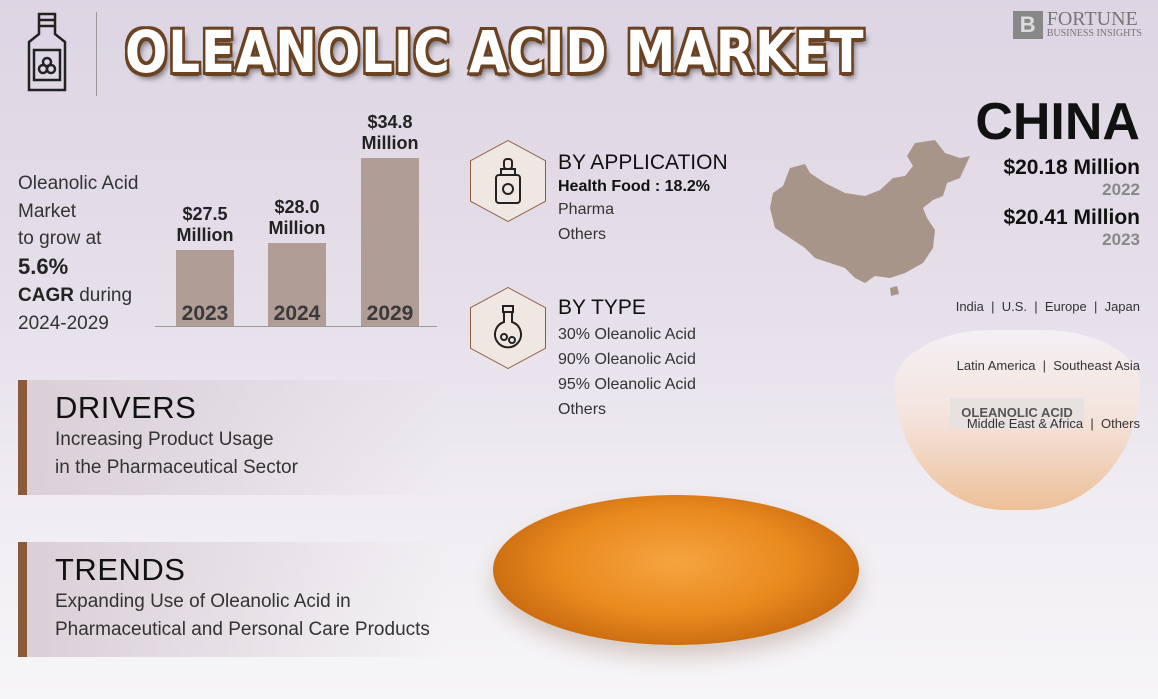 This screenshot has height=699, width=1158. I want to click on bar-category-label: 2023, so click(205, 313).